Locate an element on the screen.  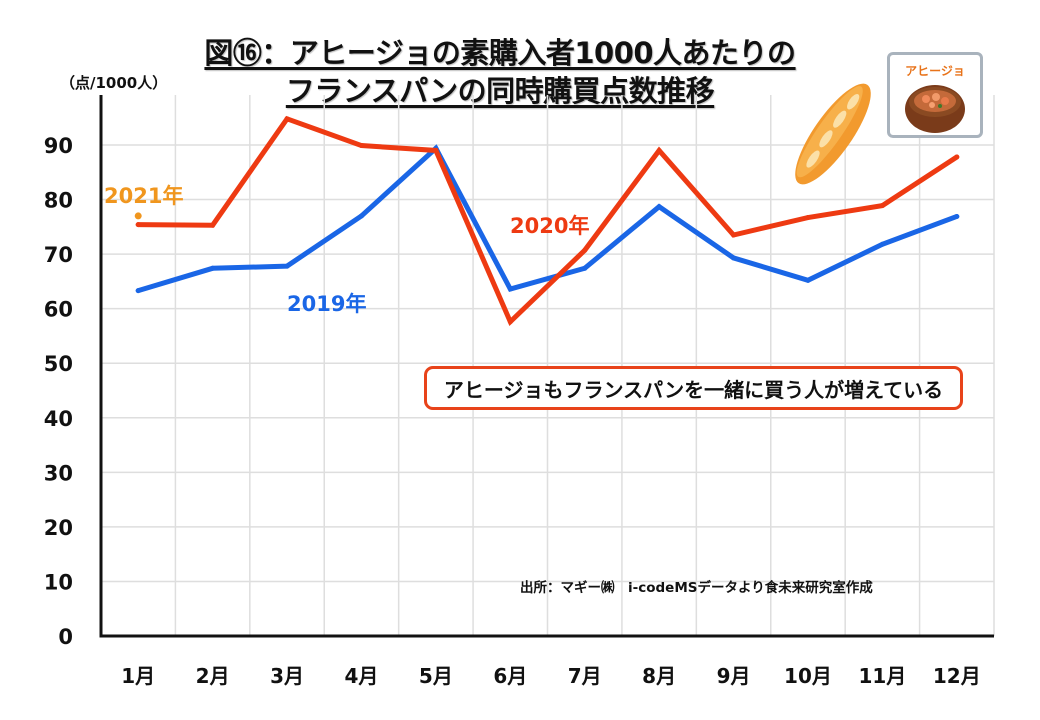
x-tick-label: 10月 is located at coordinates (808, 676).